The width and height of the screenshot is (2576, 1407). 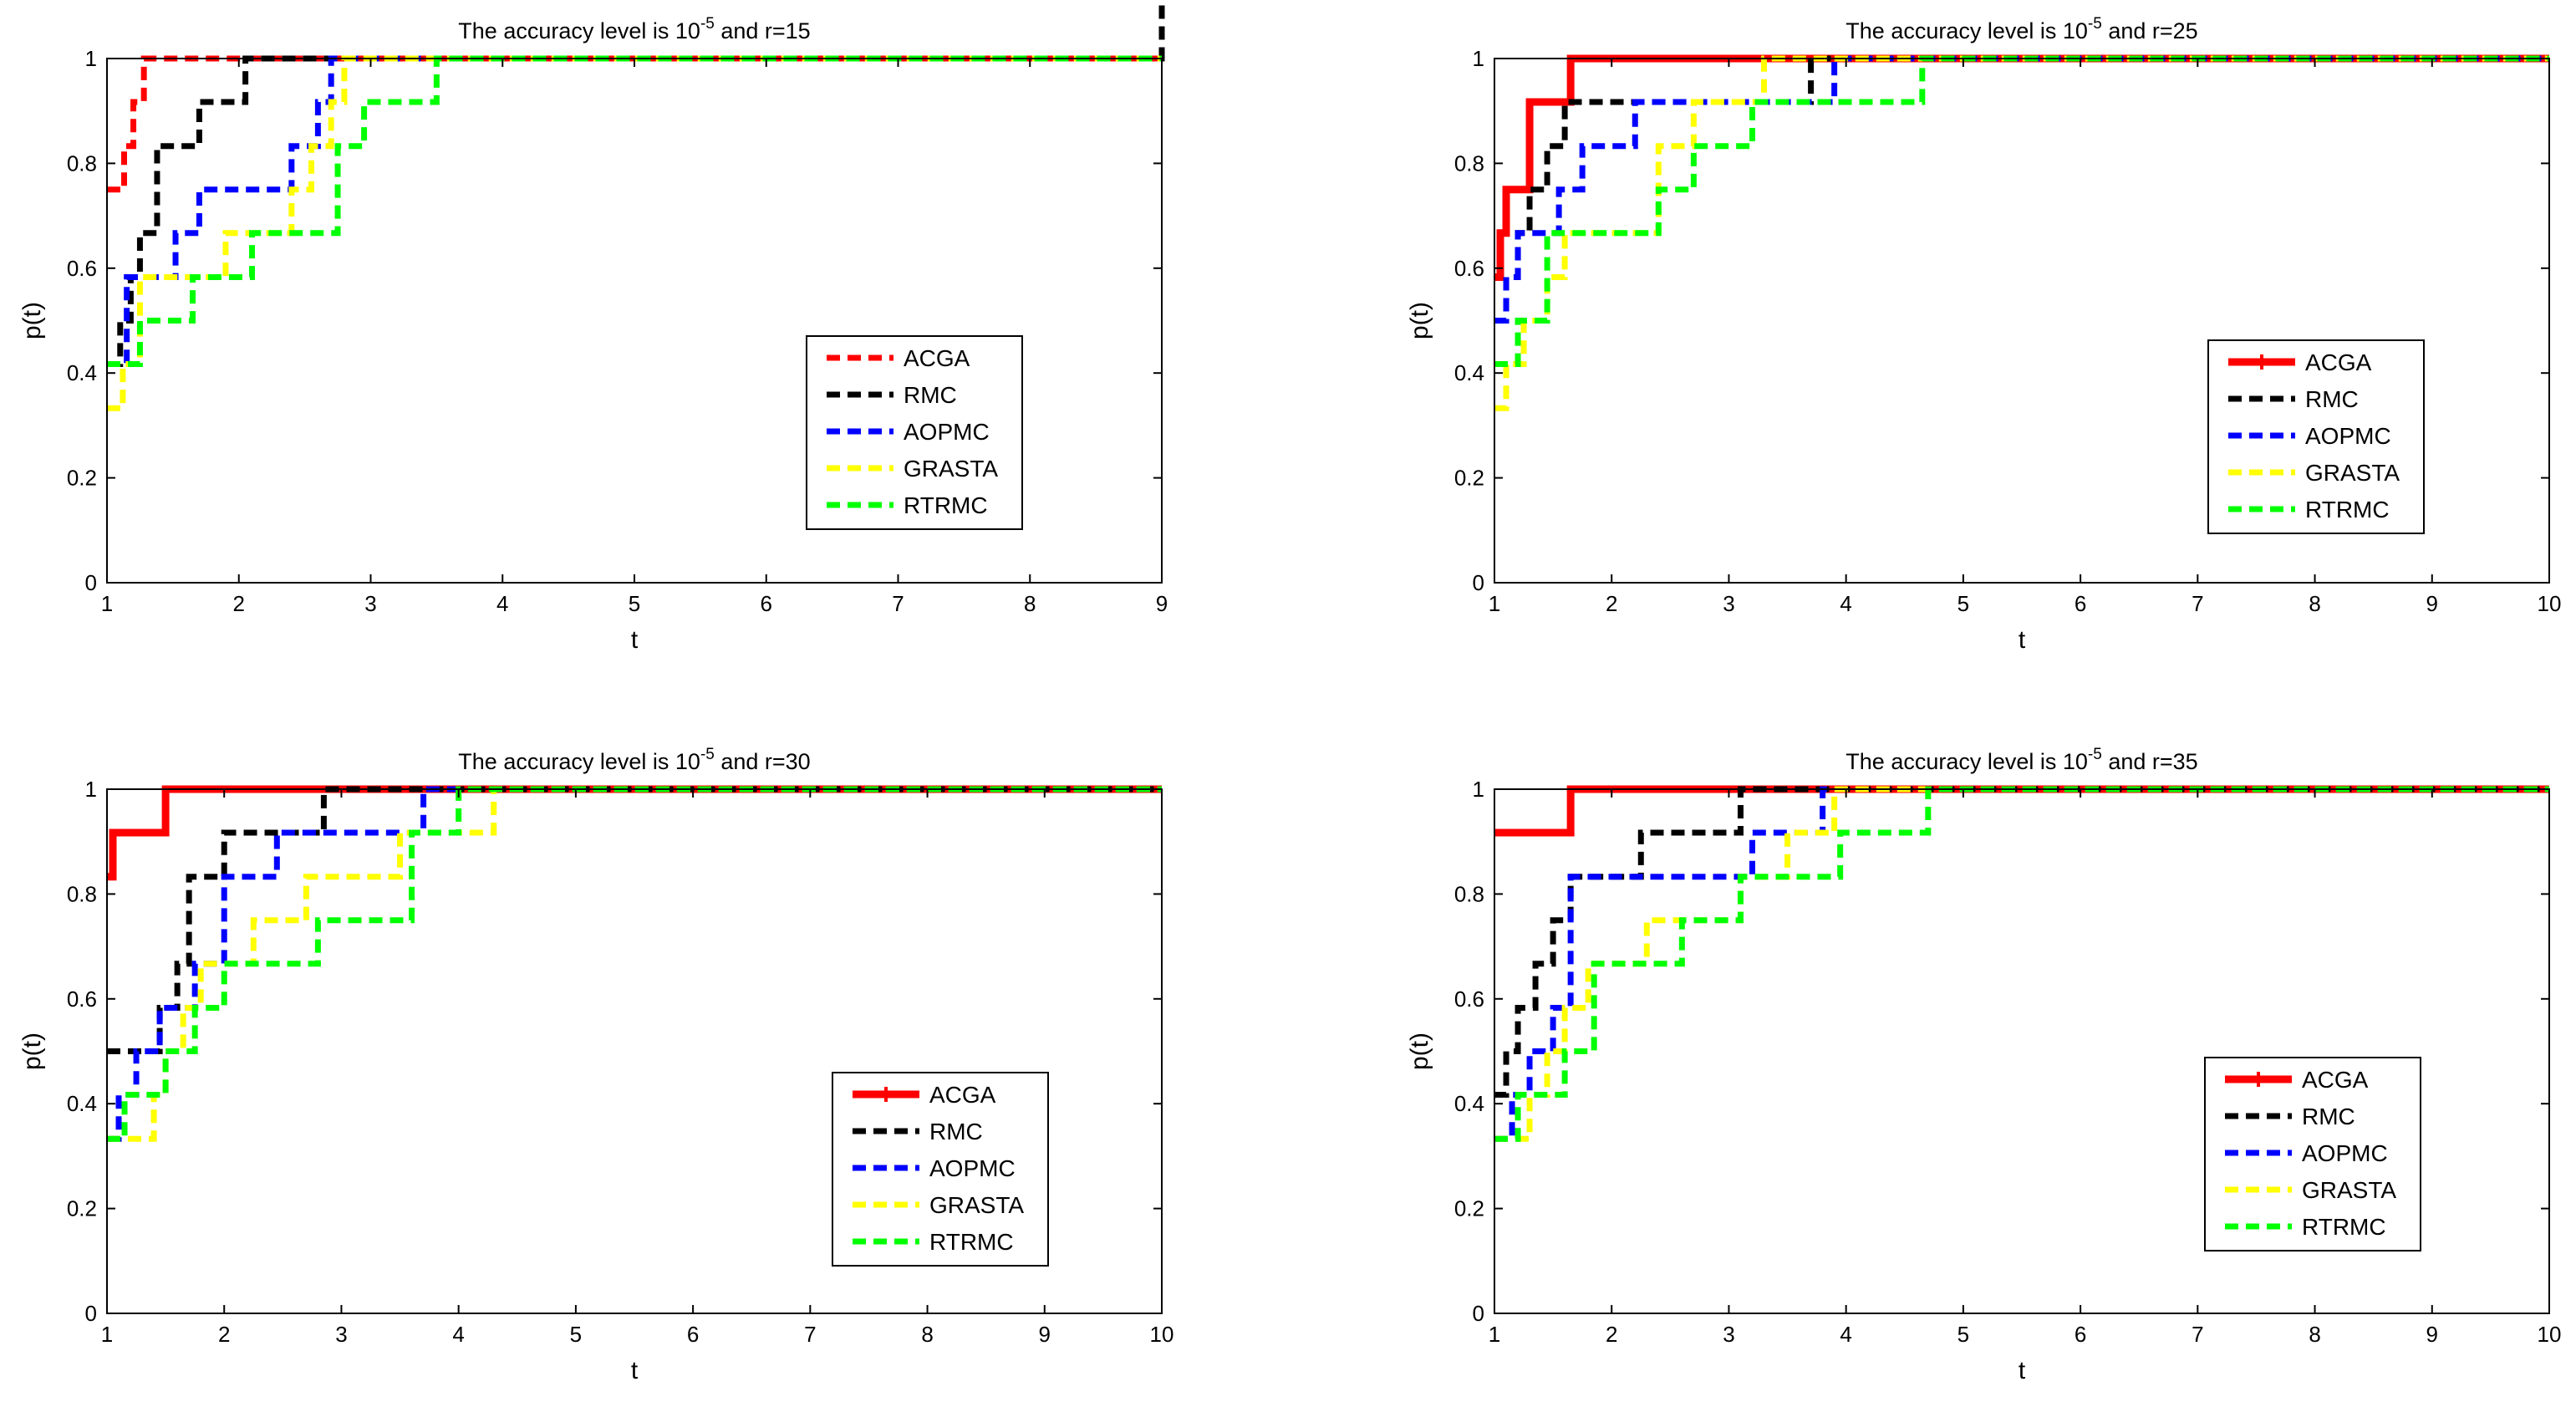 What do you see at coordinates (634, 760) in the screenshot?
I see `chart-title: The accuracy level is 10-5 and r=30` at bounding box center [634, 760].